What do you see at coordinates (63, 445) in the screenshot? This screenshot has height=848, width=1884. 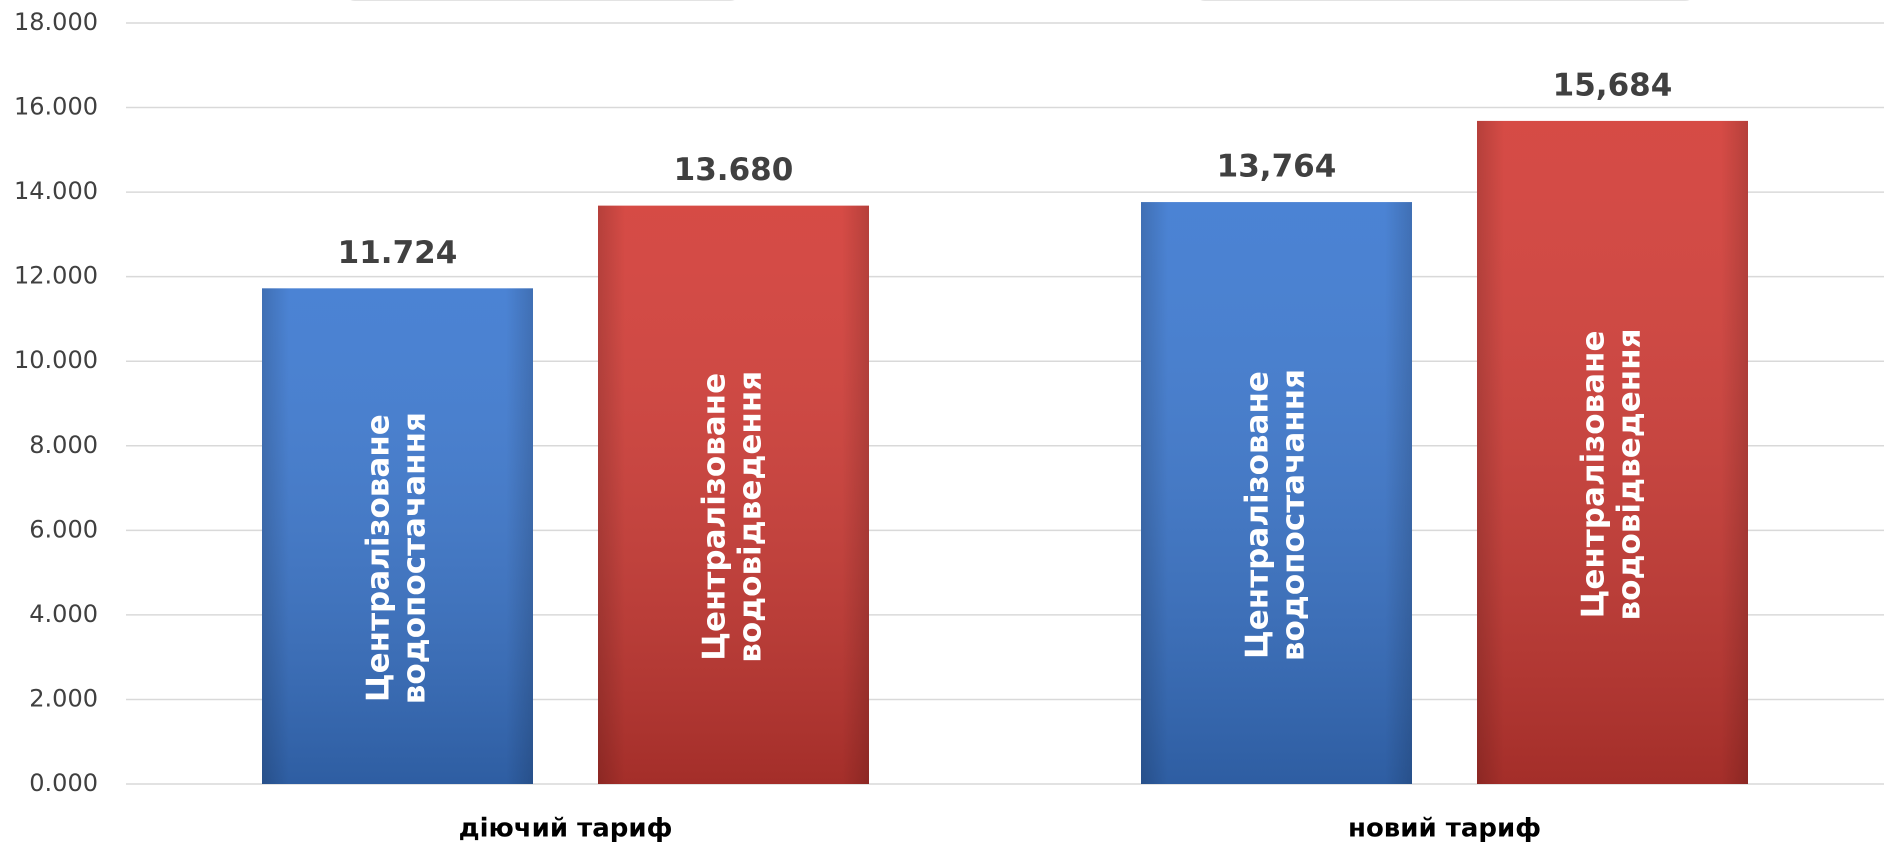 I see `y-tick-label: 8.000` at bounding box center [63, 445].